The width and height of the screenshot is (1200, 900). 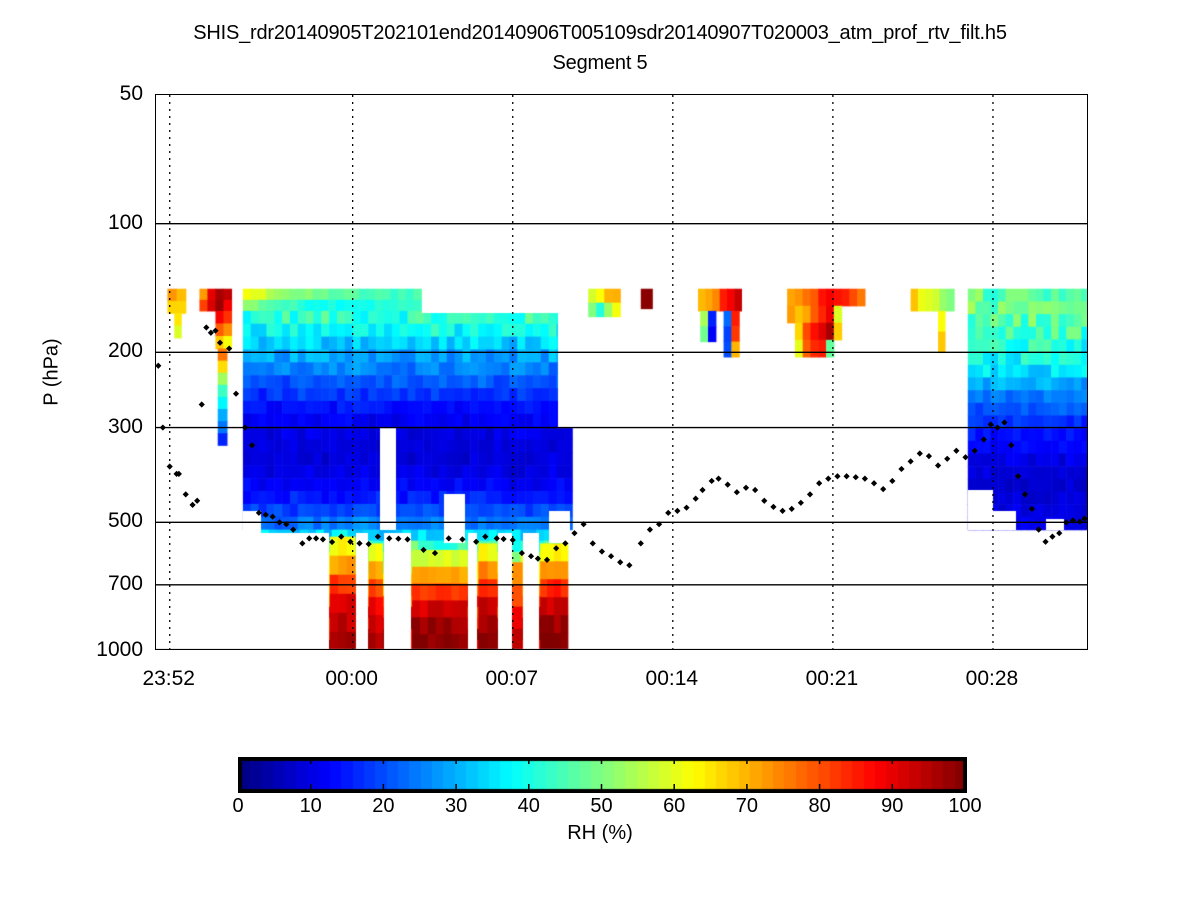 I want to click on colorbar-tick-label: 10, so click(x=310, y=806).